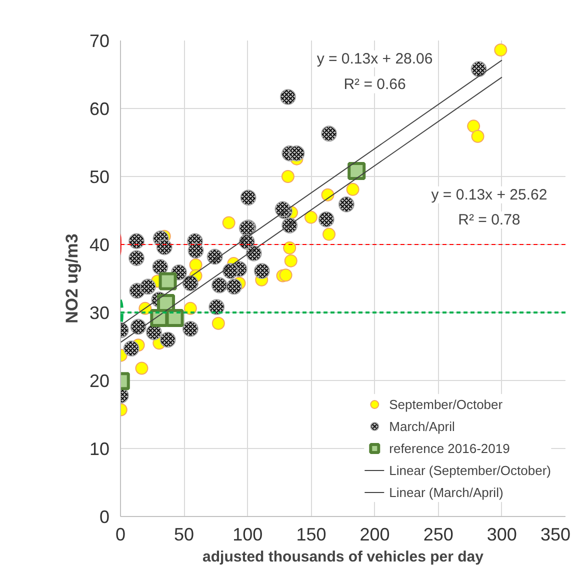  Describe the element at coordinates (470, 470) in the screenshot. I see `legend-label: Linear (September/October)` at that location.